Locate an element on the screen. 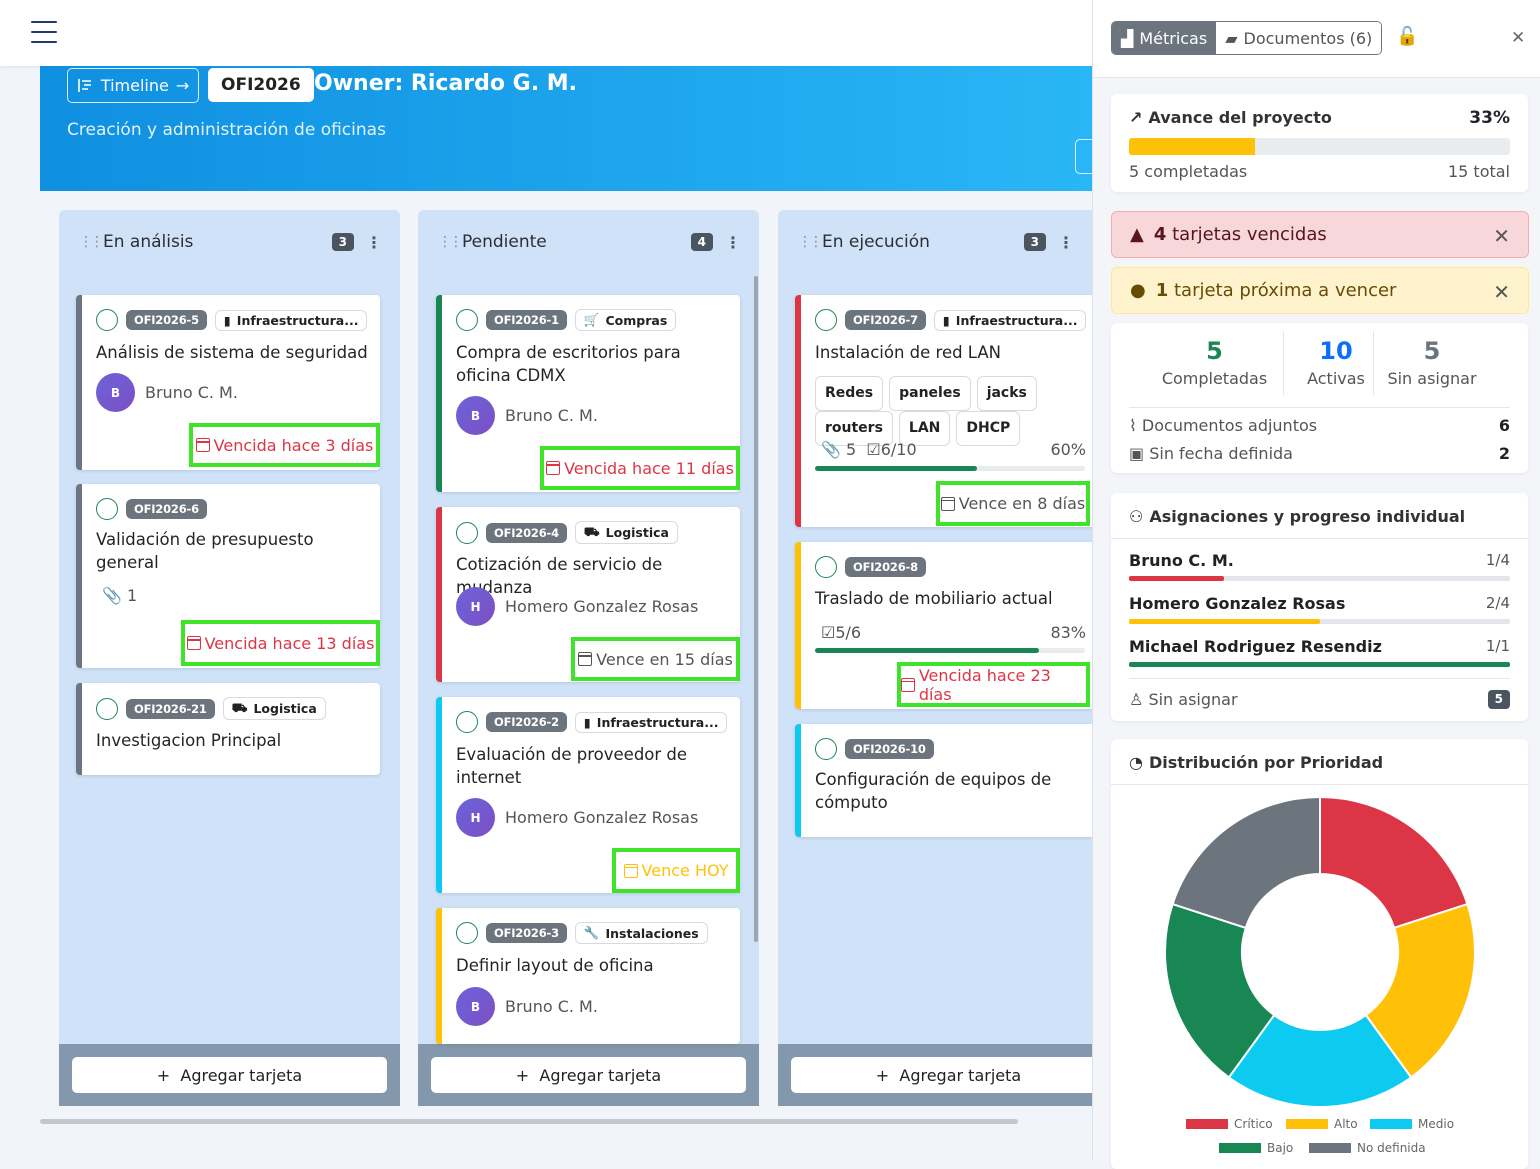 Image resolution: width=1540 pixels, height=1169 pixels. docs-row: ⌇ Documentos adjuntos 6 is located at coordinates (1319, 425).